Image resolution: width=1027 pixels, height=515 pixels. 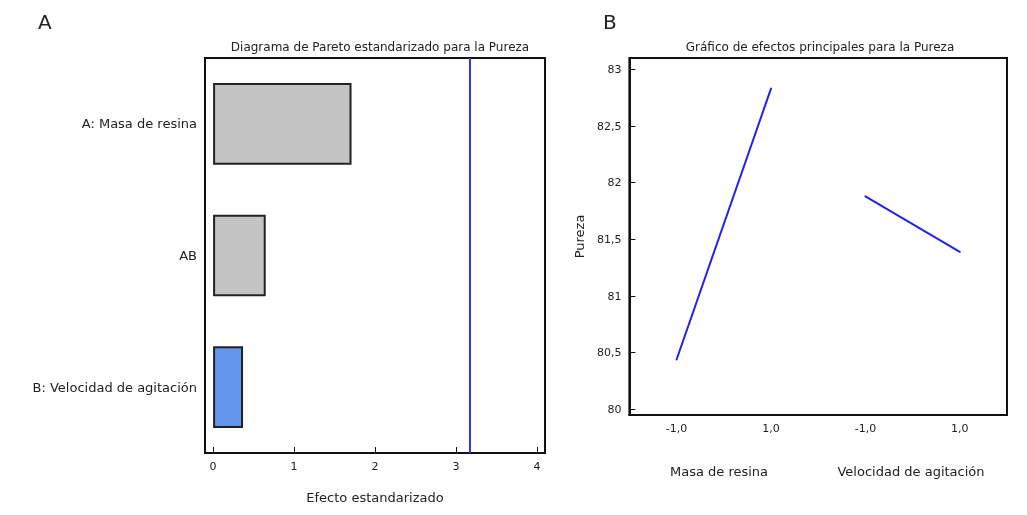 What do you see at coordinates (188, 255) in the screenshot?
I see `y-tick-label: AB` at bounding box center [188, 255].